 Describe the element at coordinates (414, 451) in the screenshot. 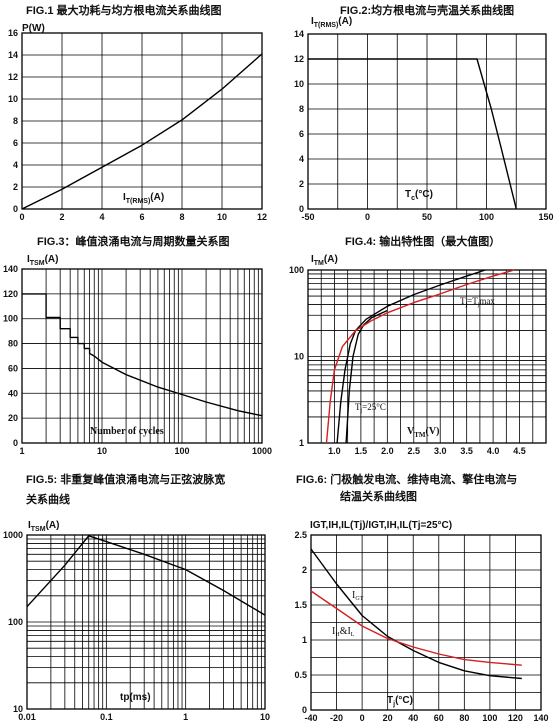

I see `x-tick-label: 2.5` at that location.